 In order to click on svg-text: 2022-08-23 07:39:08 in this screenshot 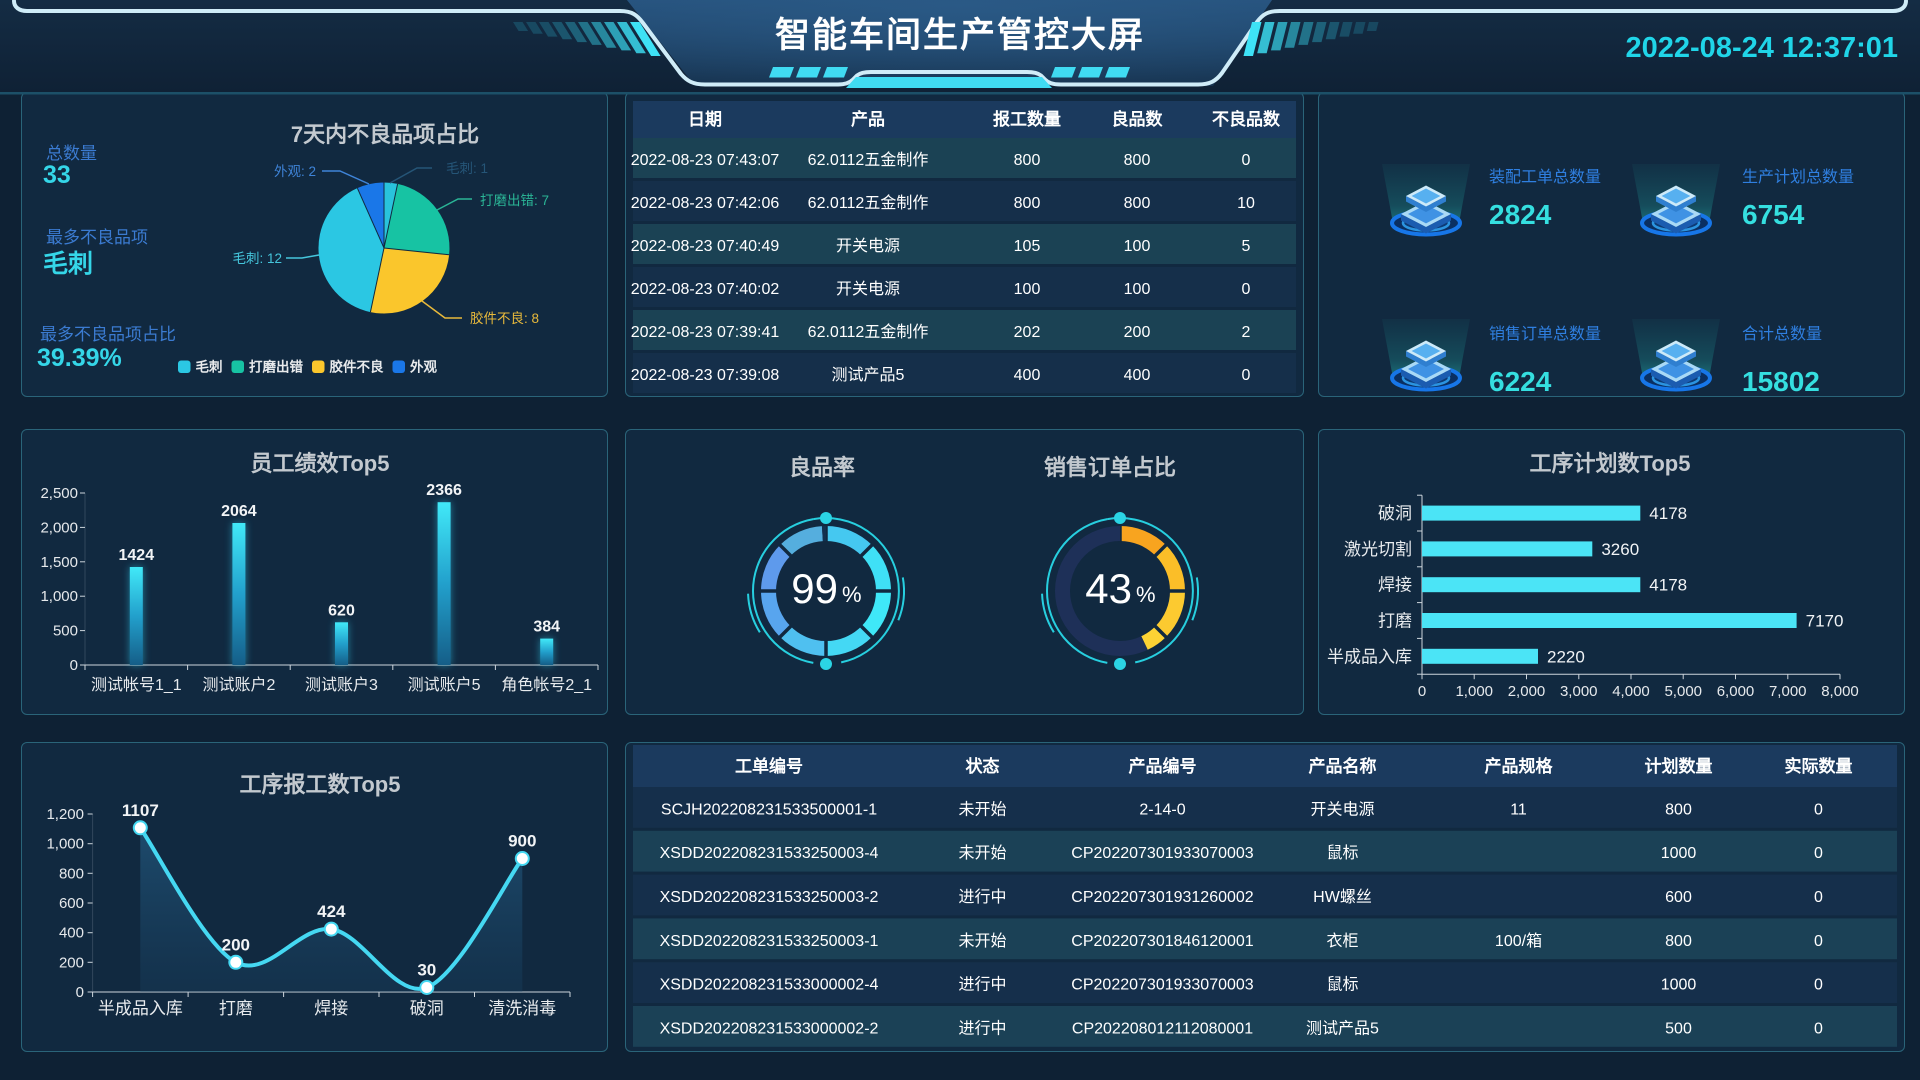, I will do `click(705, 375)`.